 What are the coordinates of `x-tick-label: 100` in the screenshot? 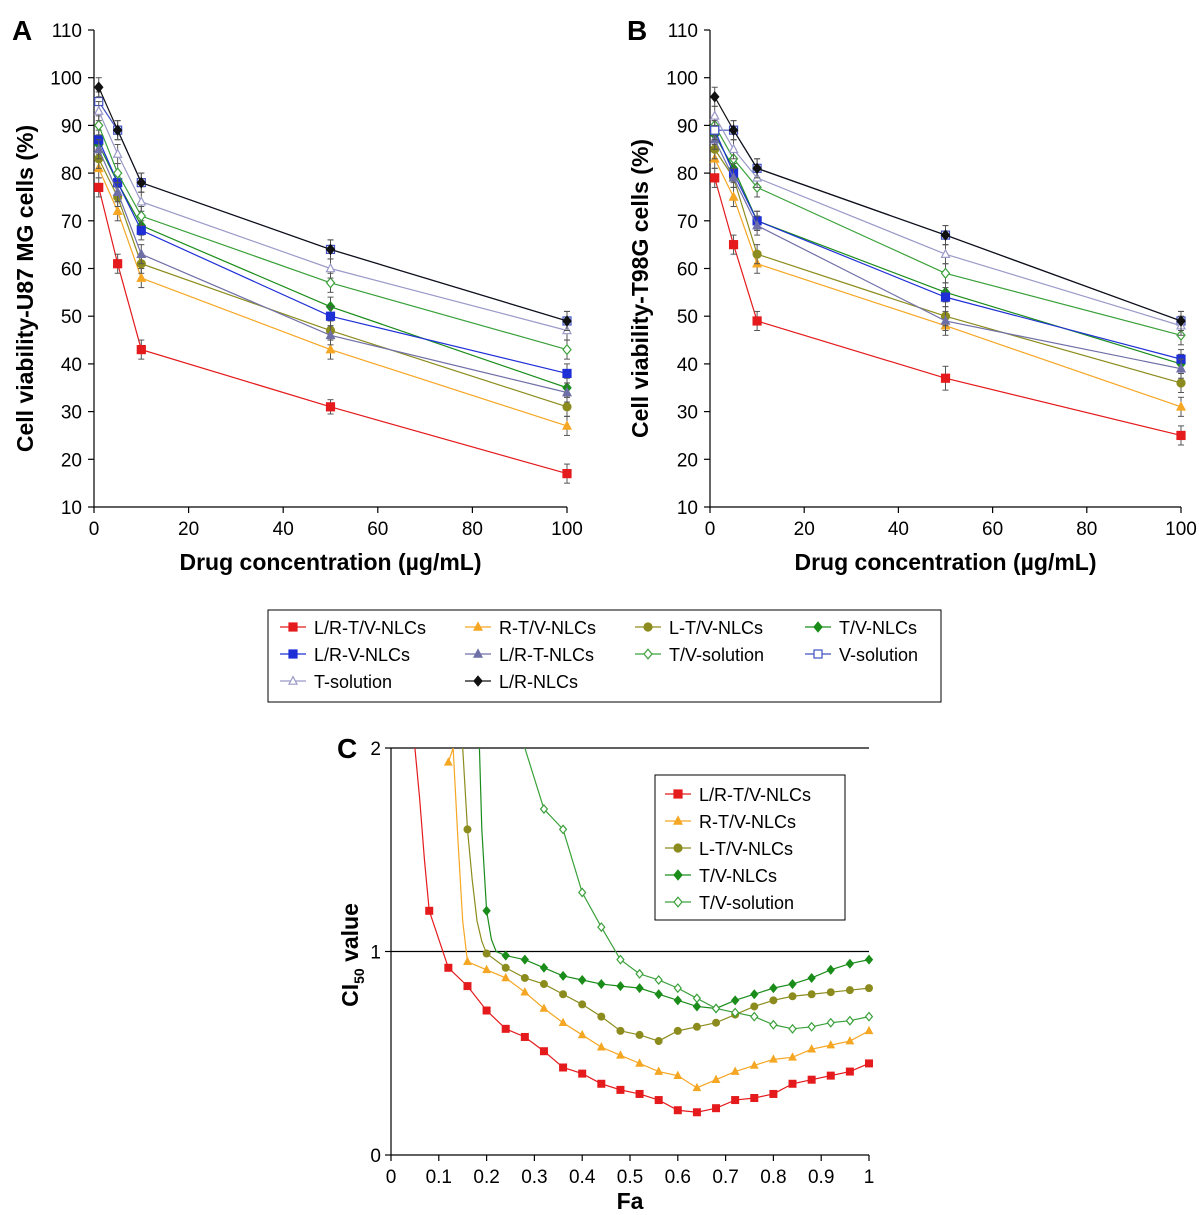 It's located at (567, 529).